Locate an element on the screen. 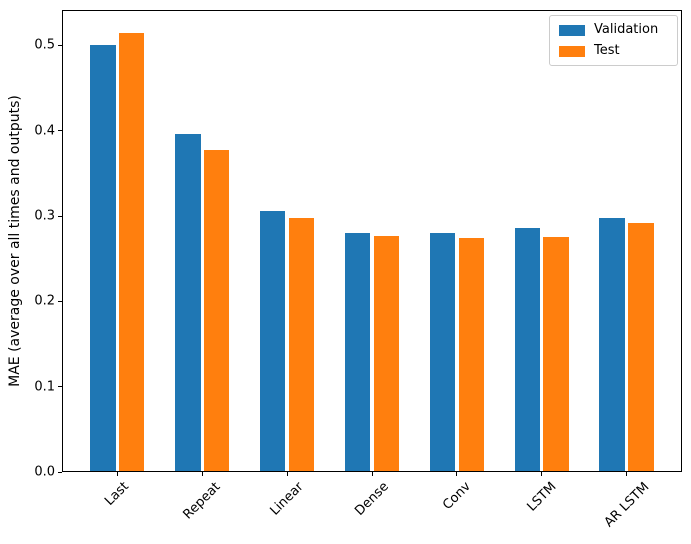  y-tick-label-0-0: 0.0 is located at coordinates (44, 472).